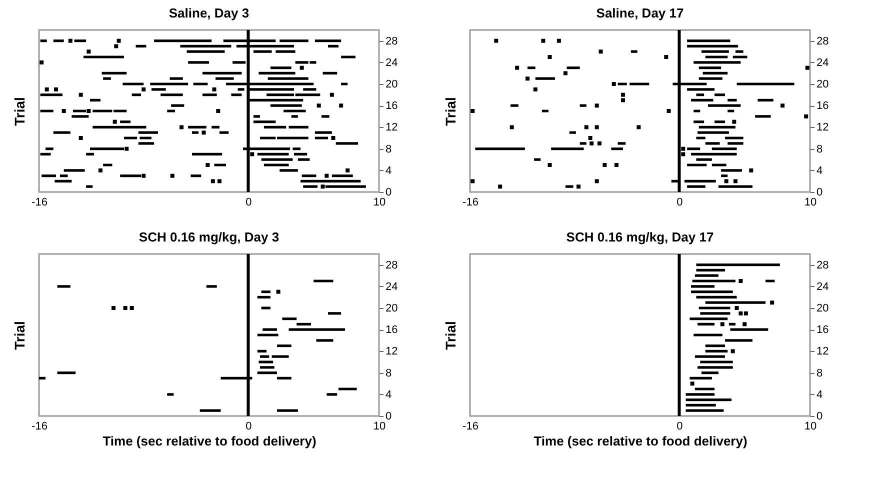 This screenshot has width=884, height=488. Describe the element at coordinates (209, 237) in the screenshot. I see `chart-title: SCH 0.16 mg/kg, Day 3` at that location.